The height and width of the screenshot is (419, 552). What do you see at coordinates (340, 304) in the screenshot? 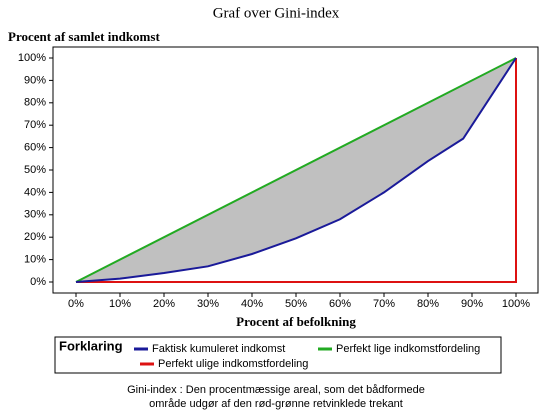
I see `x-tick-label: 60%` at bounding box center [340, 304].